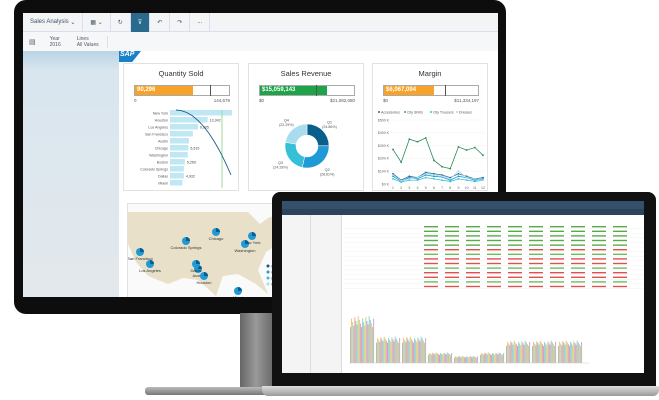  What do you see at coordinates (158, 156) in the screenshot?
I see `city-label: Washington` at bounding box center [158, 156].